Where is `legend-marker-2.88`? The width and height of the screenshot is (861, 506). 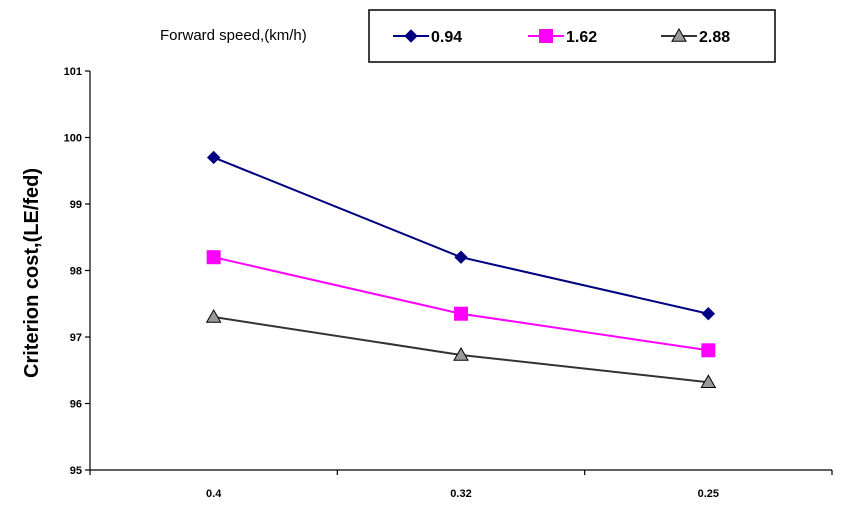 legend-marker-2.88 is located at coordinates (679, 34).